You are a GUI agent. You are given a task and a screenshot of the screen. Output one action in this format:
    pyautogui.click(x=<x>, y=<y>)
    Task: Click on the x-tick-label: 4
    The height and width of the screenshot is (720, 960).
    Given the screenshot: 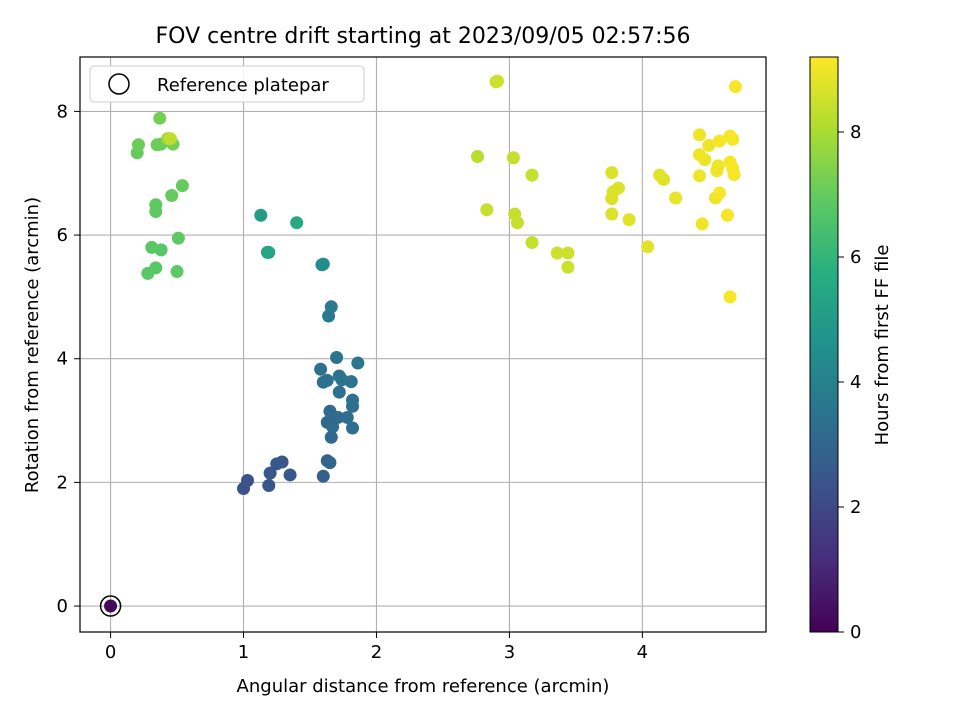 What is the action you would take?
    pyautogui.click(x=642, y=652)
    